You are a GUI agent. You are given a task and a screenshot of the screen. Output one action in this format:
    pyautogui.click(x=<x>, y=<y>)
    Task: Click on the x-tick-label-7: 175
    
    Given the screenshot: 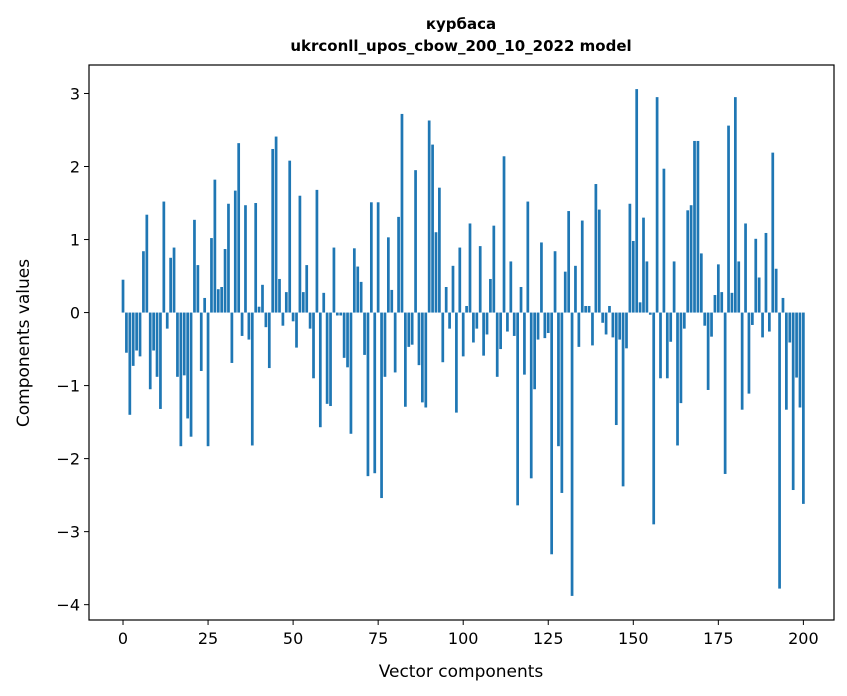 What is the action you would take?
    pyautogui.click(x=718, y=638)
    